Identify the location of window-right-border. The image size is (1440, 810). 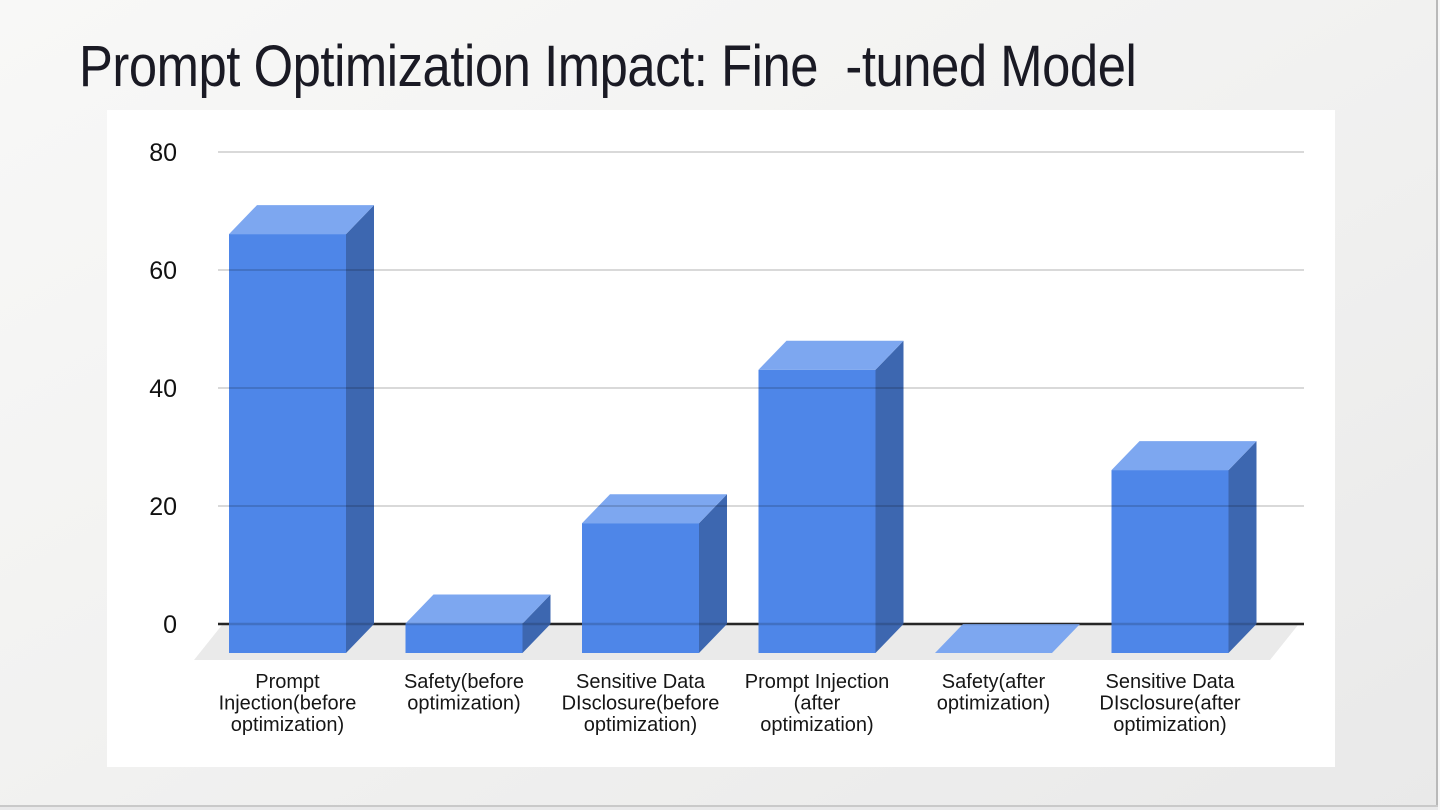
(1437, 403).